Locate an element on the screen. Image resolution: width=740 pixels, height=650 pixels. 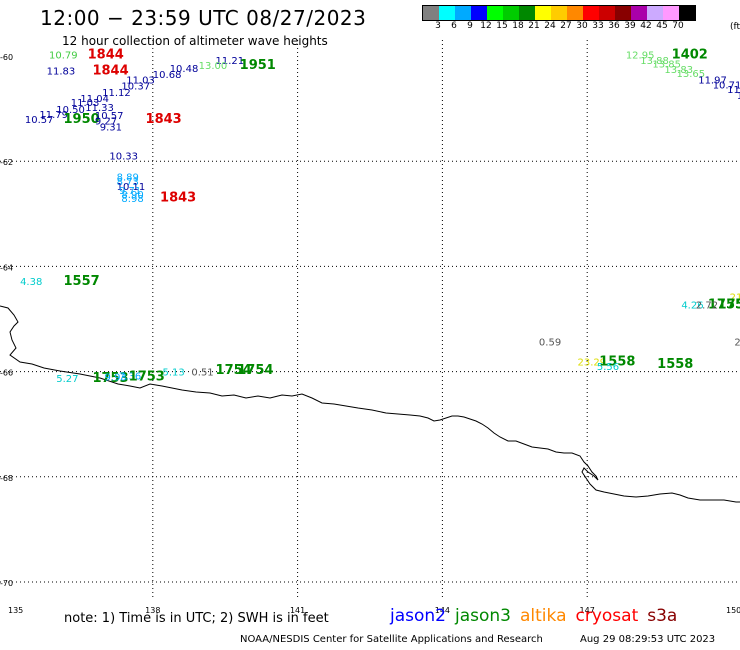
wave-height-label: 11.10 is located at coordinates (738, 96).